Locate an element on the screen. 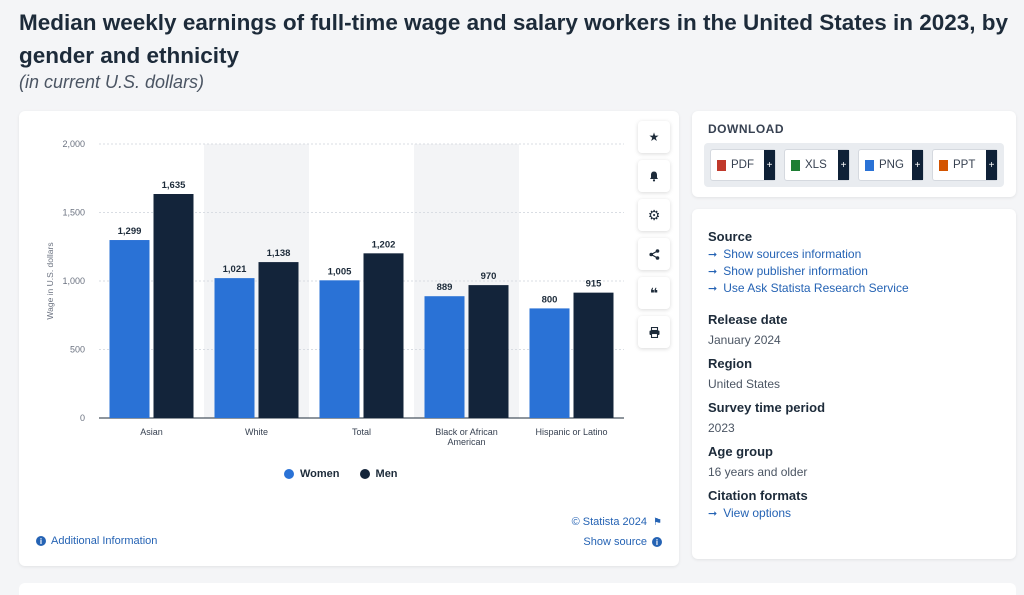  x-tick-label: Hispanic or Latino is located at coordinates (571, 432).